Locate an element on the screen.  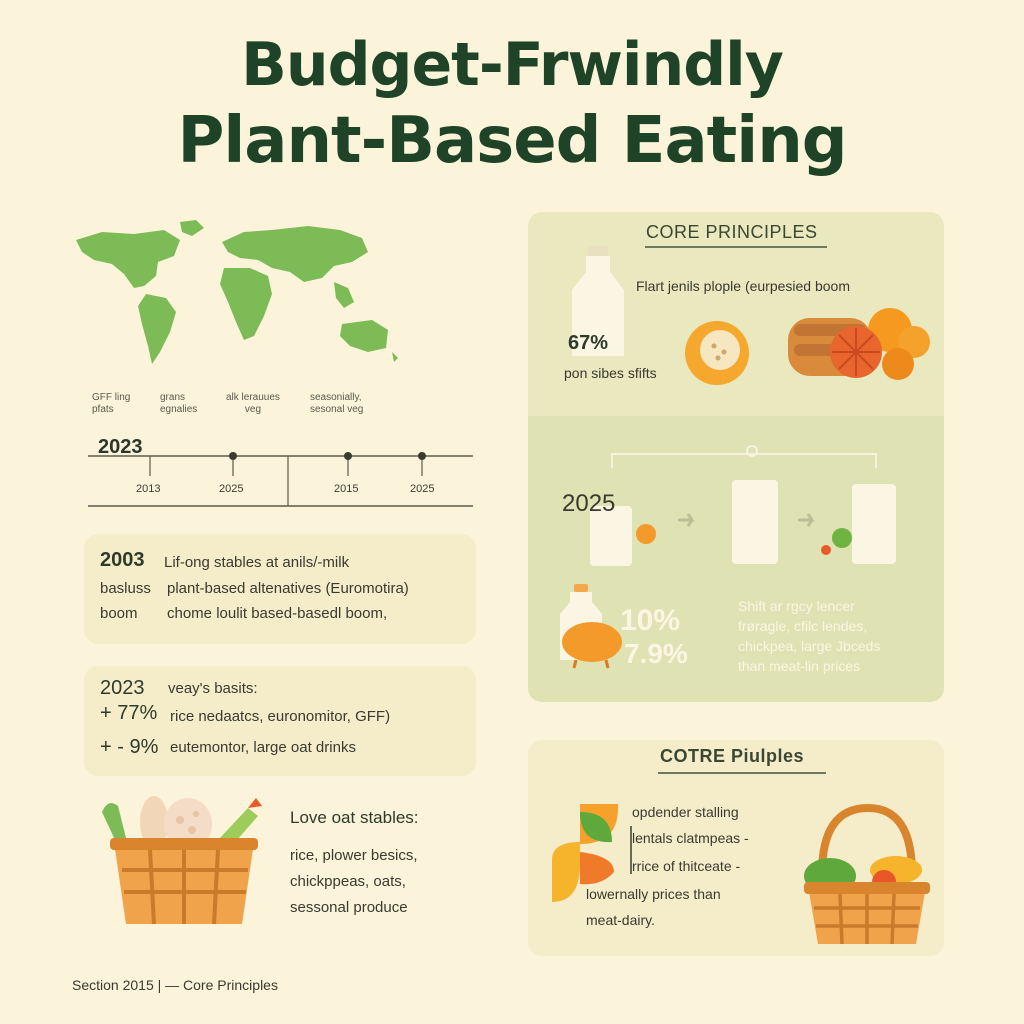
page-title-line1: Budget-Frwindly is located at coordinates (512, 65).